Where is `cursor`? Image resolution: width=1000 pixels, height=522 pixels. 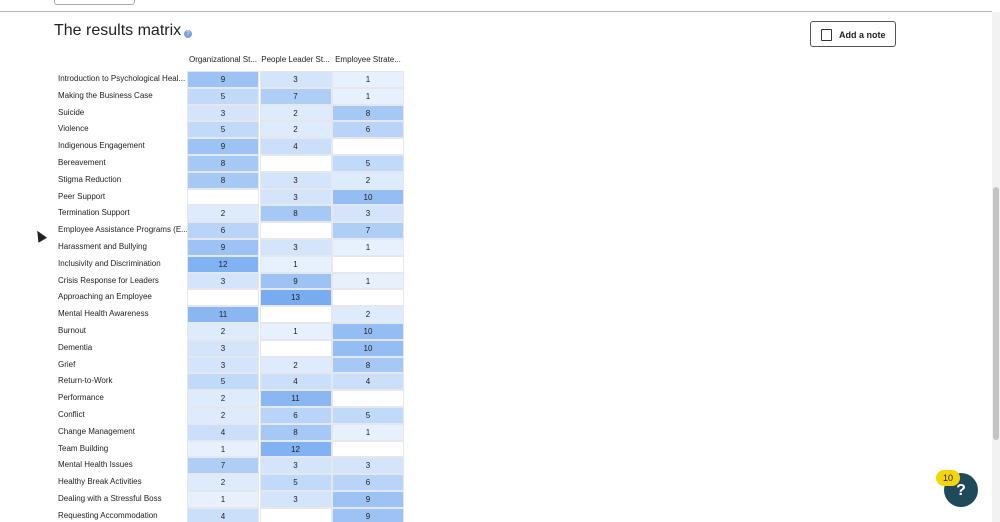 cursor is located at coordinates (40, 235).